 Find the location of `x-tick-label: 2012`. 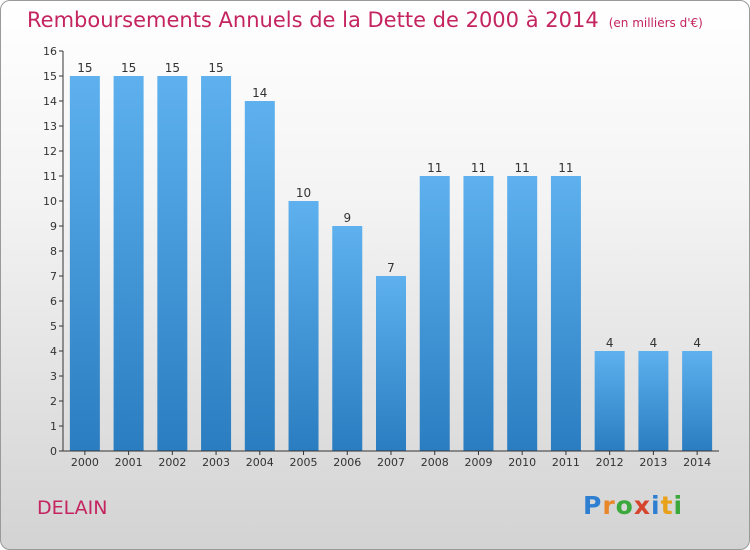

x-tick-label: 2012 is located at coordinates (610, 462).